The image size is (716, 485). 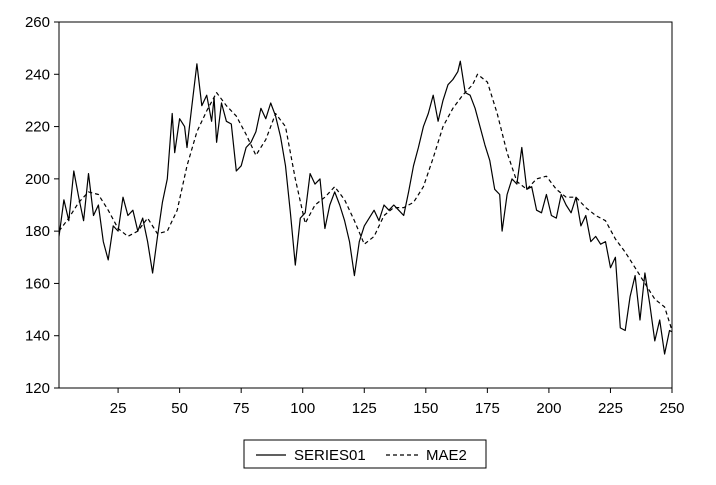 What do you see at coordinates (487, 408) in the screenshot?
I see `x-tick-label: 175` at bounding box center [487, 408].